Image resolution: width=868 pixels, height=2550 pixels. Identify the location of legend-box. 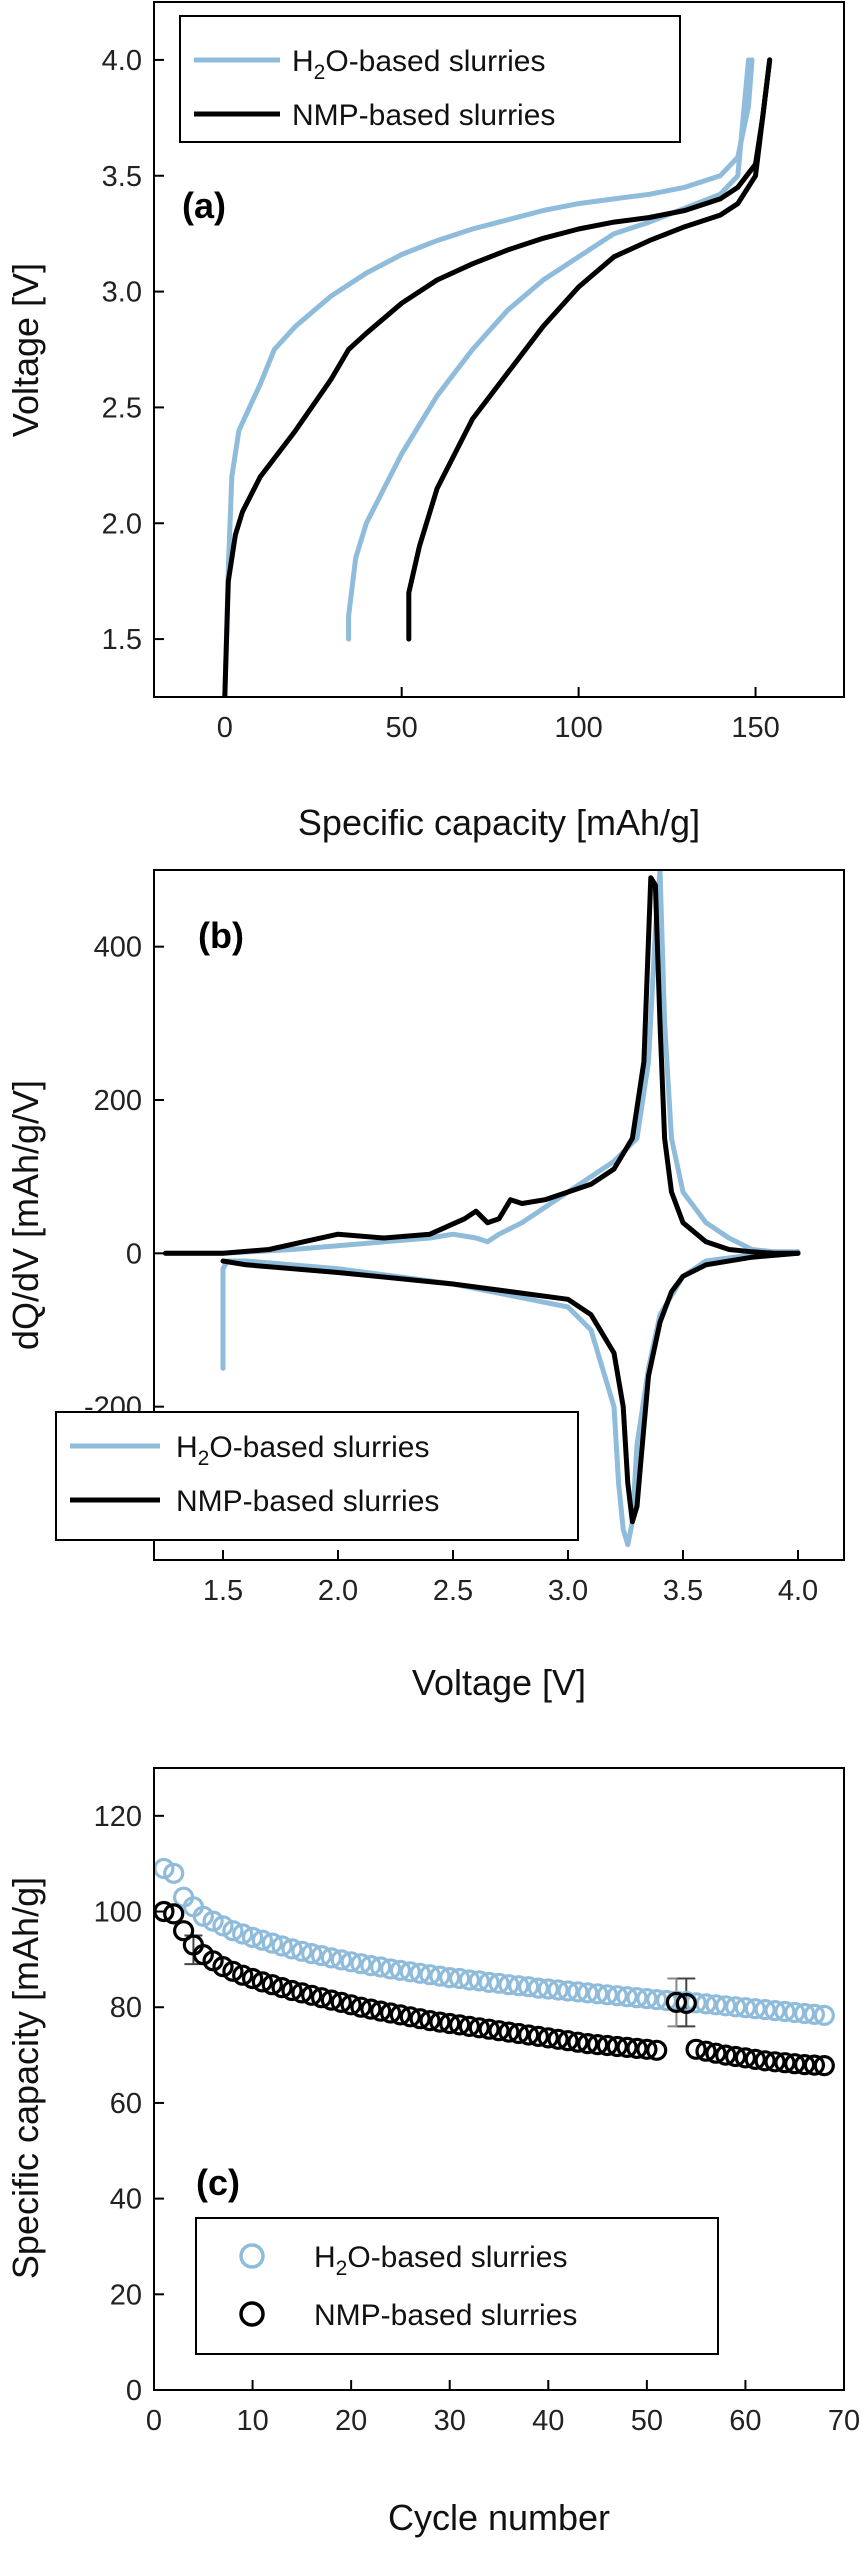
(317, 1476).